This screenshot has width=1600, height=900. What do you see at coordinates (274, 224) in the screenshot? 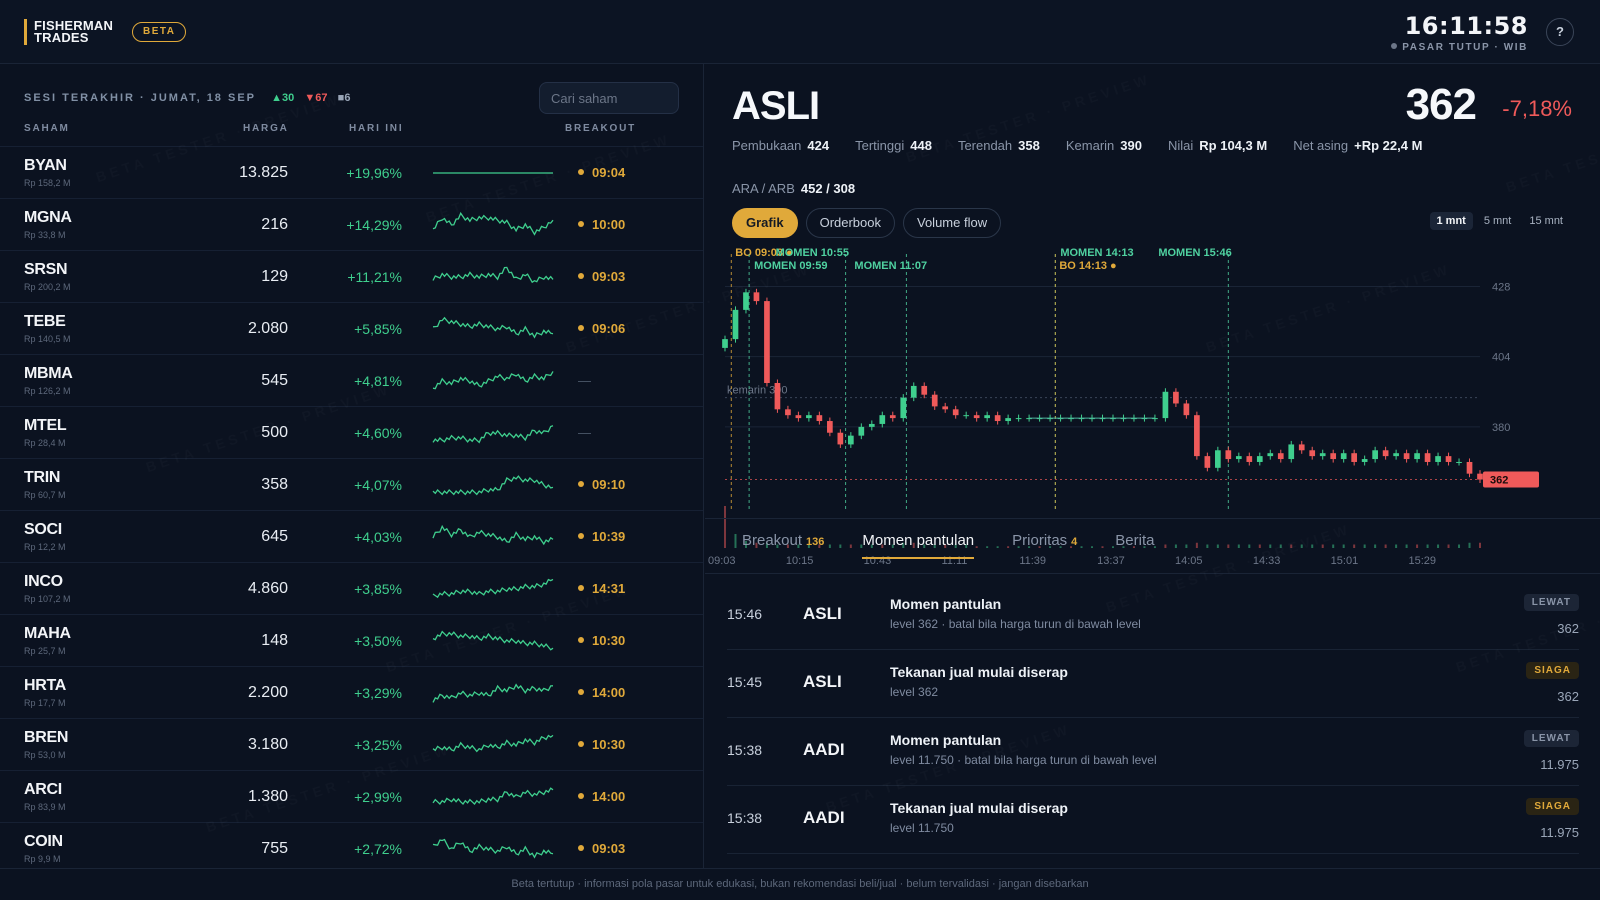
I see `stock-price: 216` at bounding box center [274, 224].